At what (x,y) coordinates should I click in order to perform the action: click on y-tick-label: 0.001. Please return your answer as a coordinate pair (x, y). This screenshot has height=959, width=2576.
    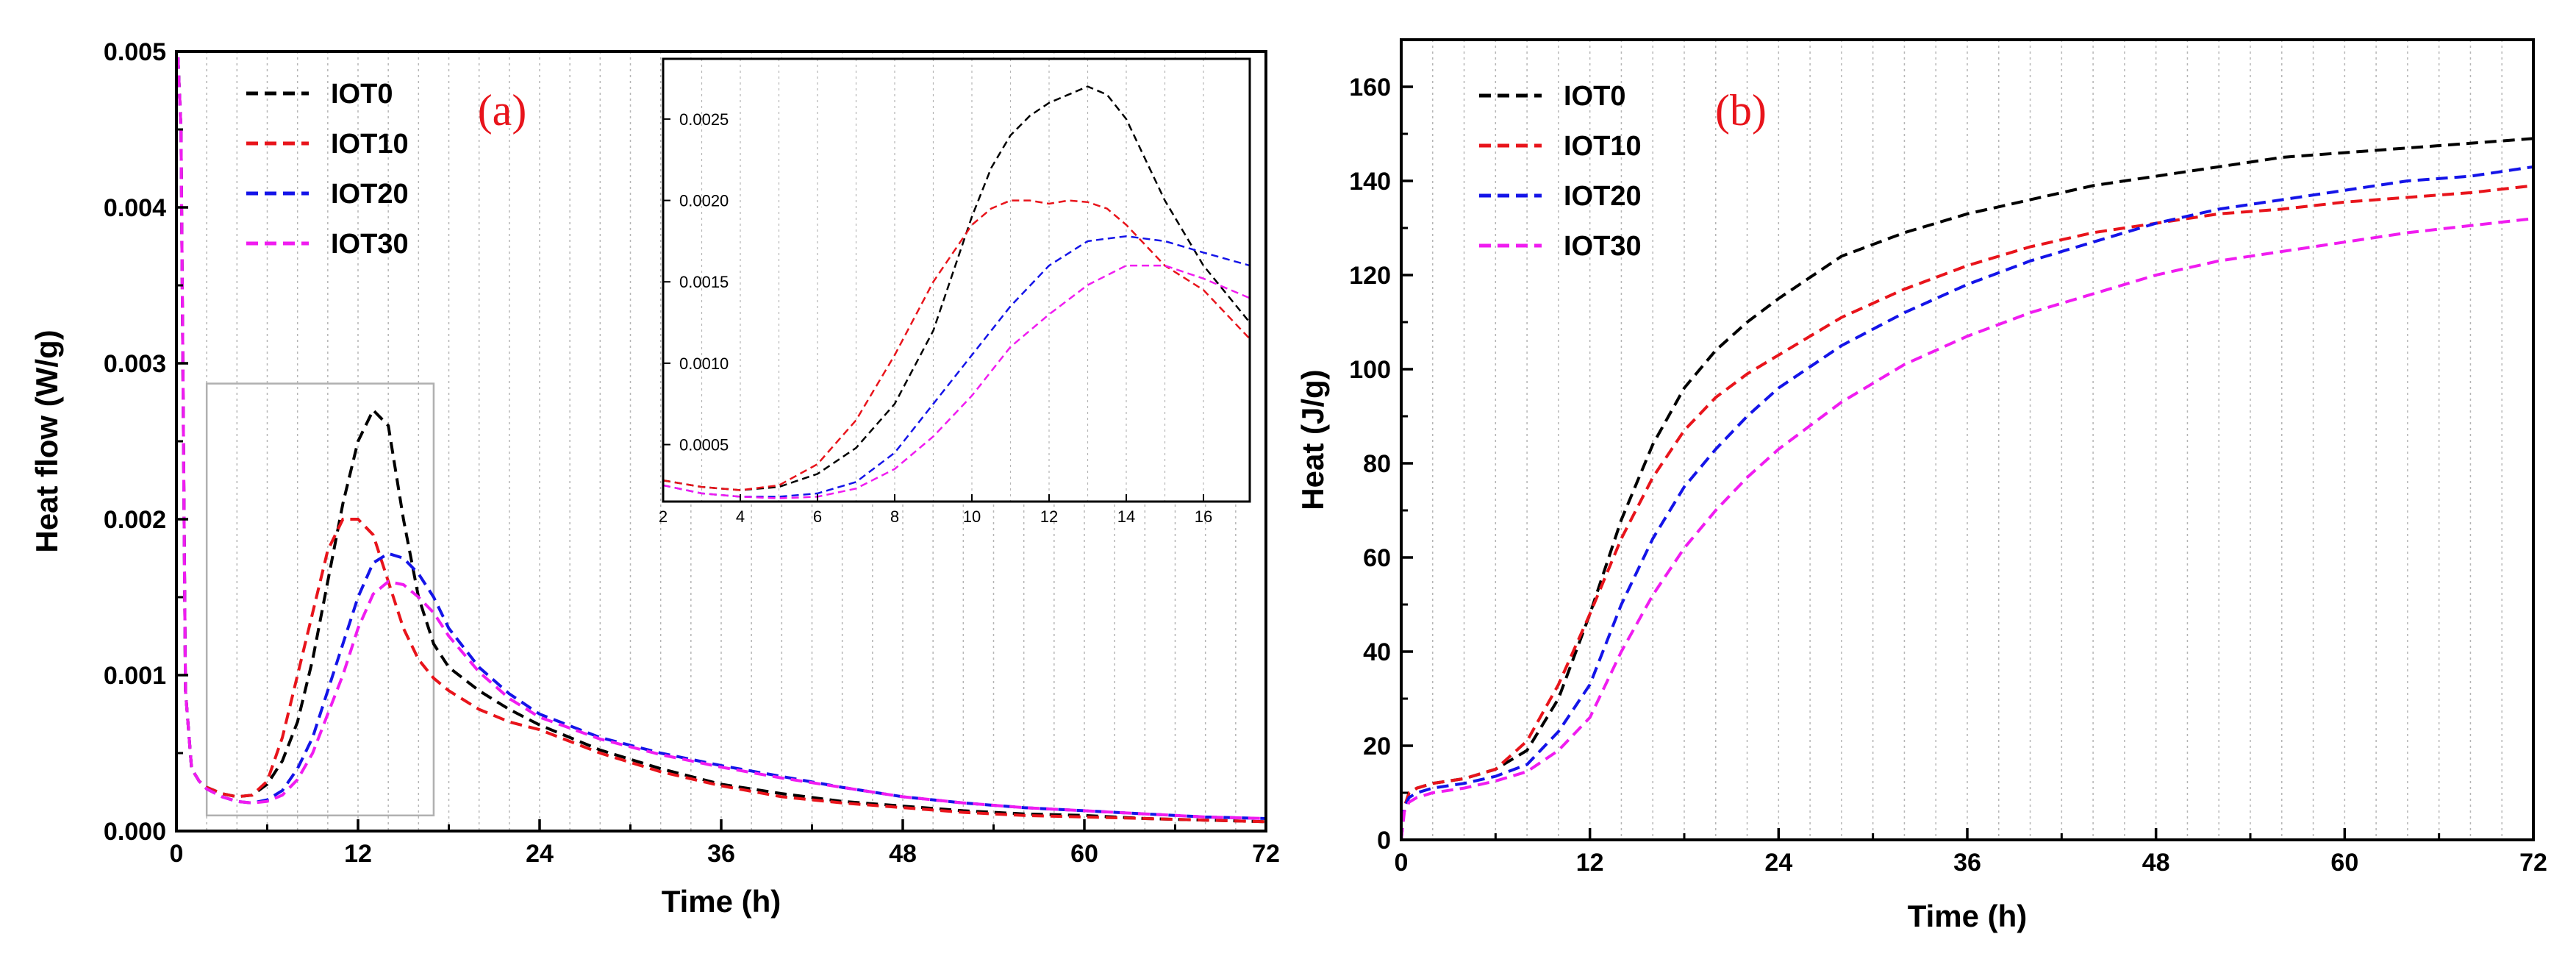
    Looking at the image, I should click on (135, 676).